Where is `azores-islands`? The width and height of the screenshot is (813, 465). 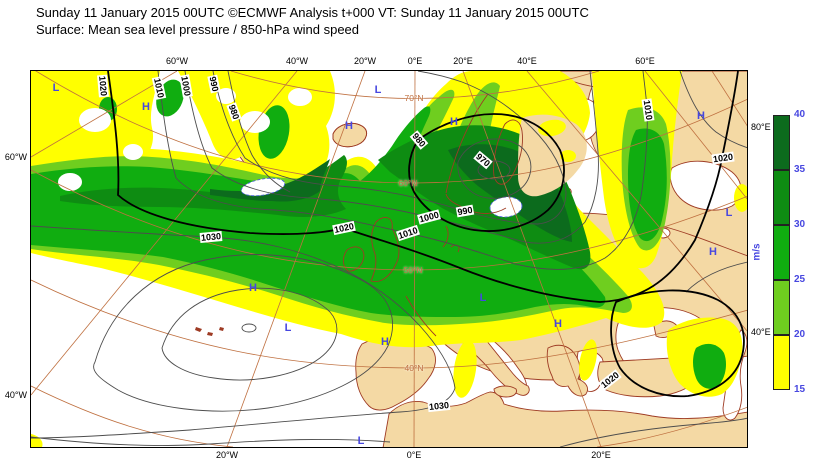 azores-islands is located at coordinates (209, 331).